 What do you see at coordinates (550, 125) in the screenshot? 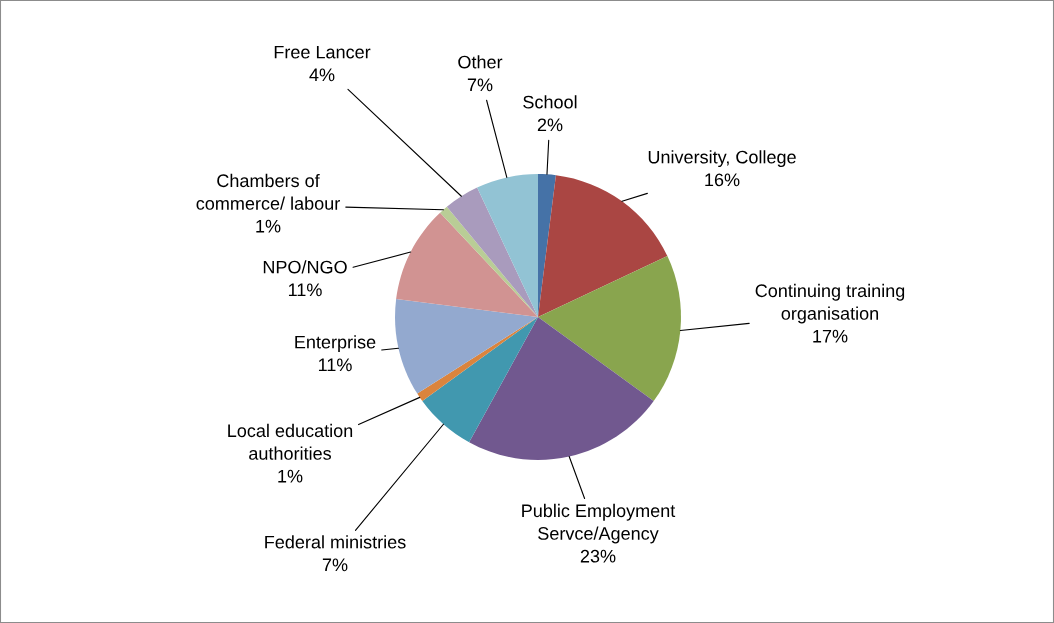
I see `data-label: 2%` at bounding box center [550, 125].